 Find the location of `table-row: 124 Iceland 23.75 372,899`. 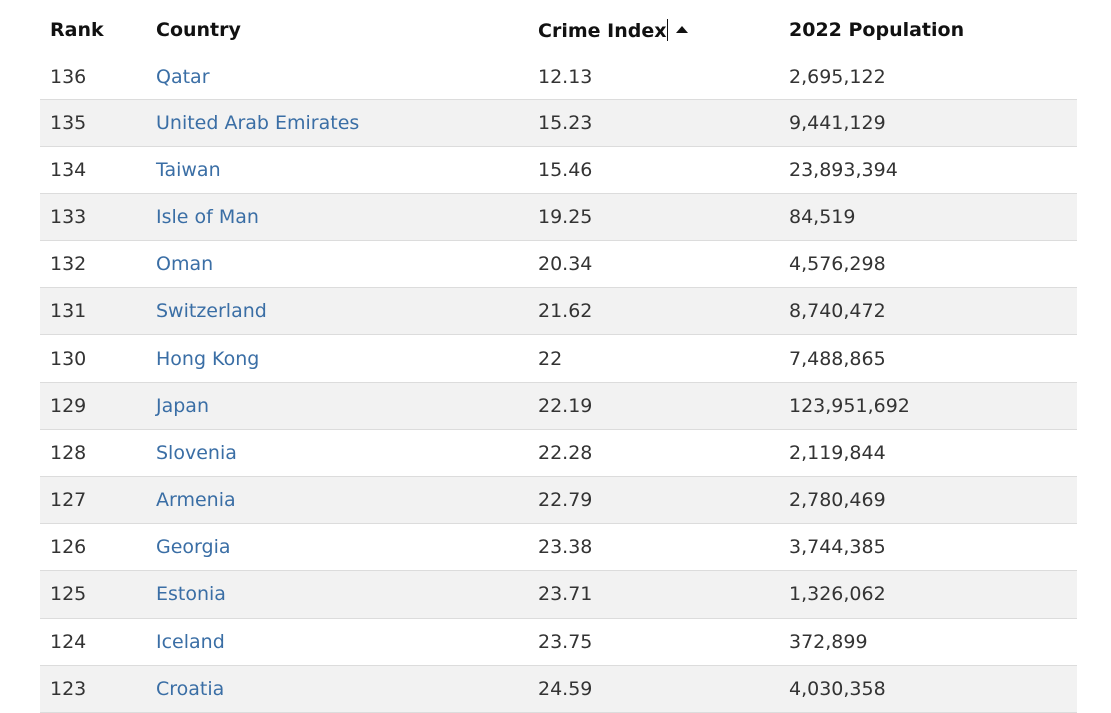

table-row: 124 Iceland 23.75 372,899 is located at coordinates (558, 642).